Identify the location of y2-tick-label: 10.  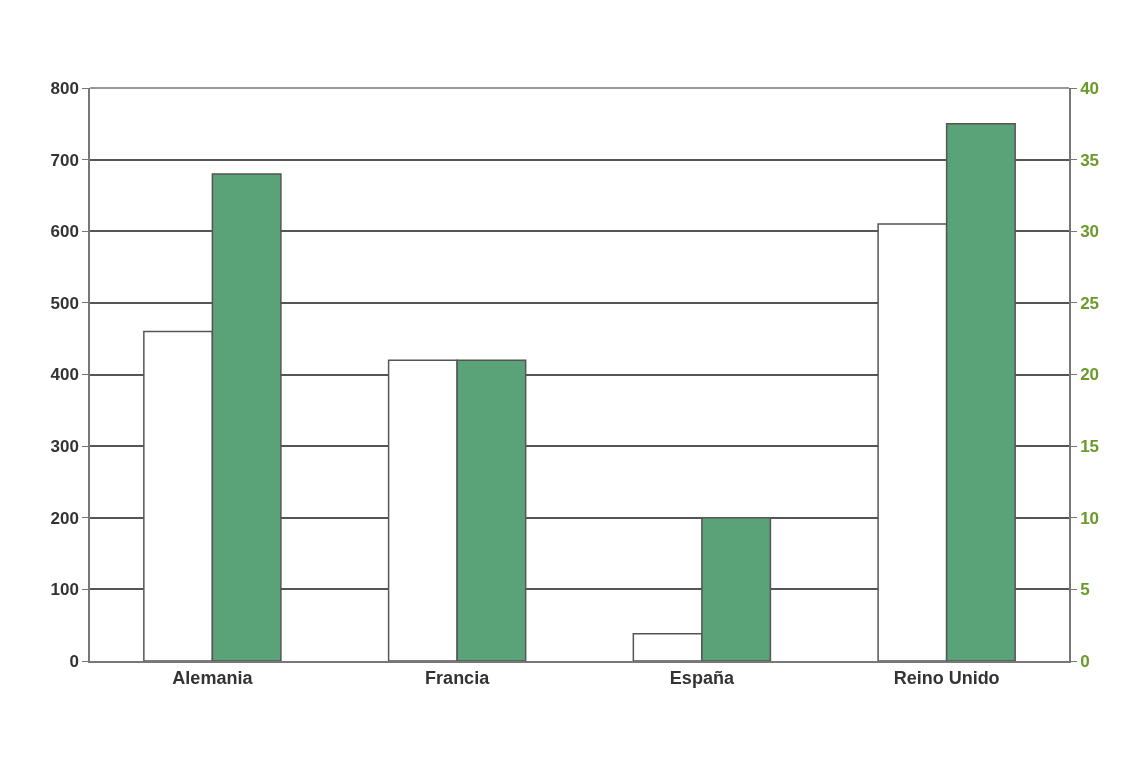
(1090, 518).